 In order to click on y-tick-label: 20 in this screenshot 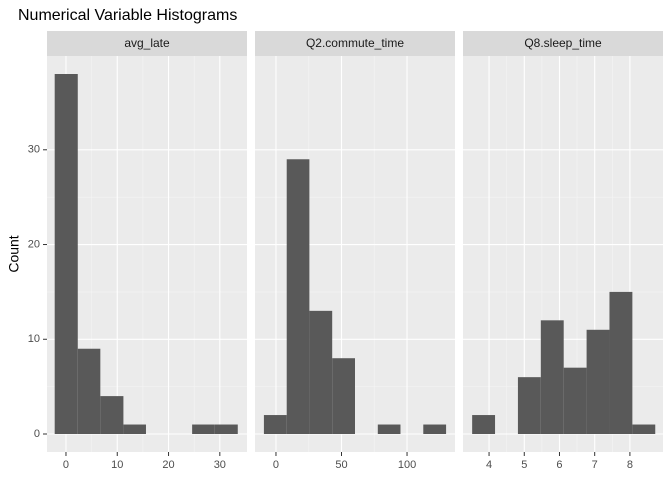, I will do `click(34, 244)`.